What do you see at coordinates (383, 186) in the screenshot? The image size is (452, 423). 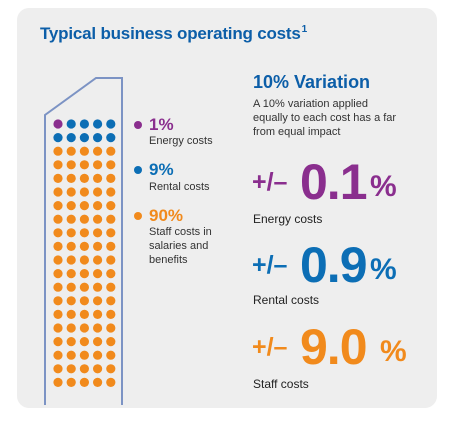 I see `energy-unit: %` at bounding box center [383, 186].